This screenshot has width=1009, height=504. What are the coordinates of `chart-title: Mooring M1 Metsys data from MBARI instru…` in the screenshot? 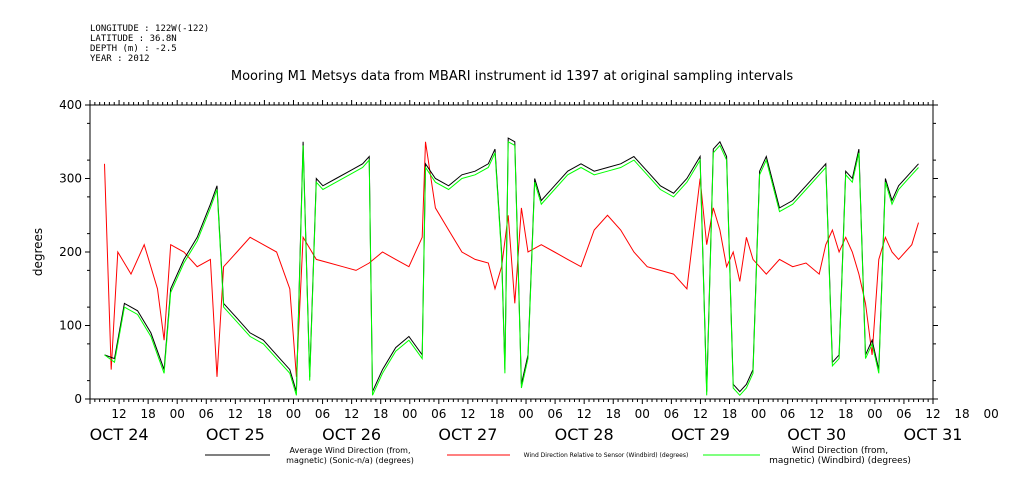 It's located at (512, 76).